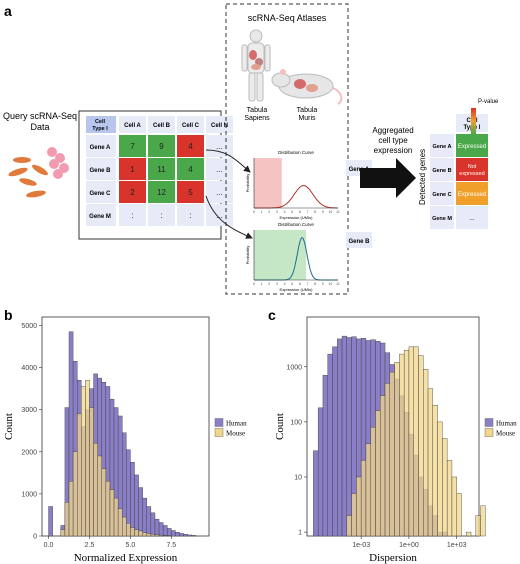 This screenshot has width=520, height=564. What do you see at coordinates (471, 174) in the screenshot?
I see `result-status-line2: expressed` at bounding box center [471, 174].